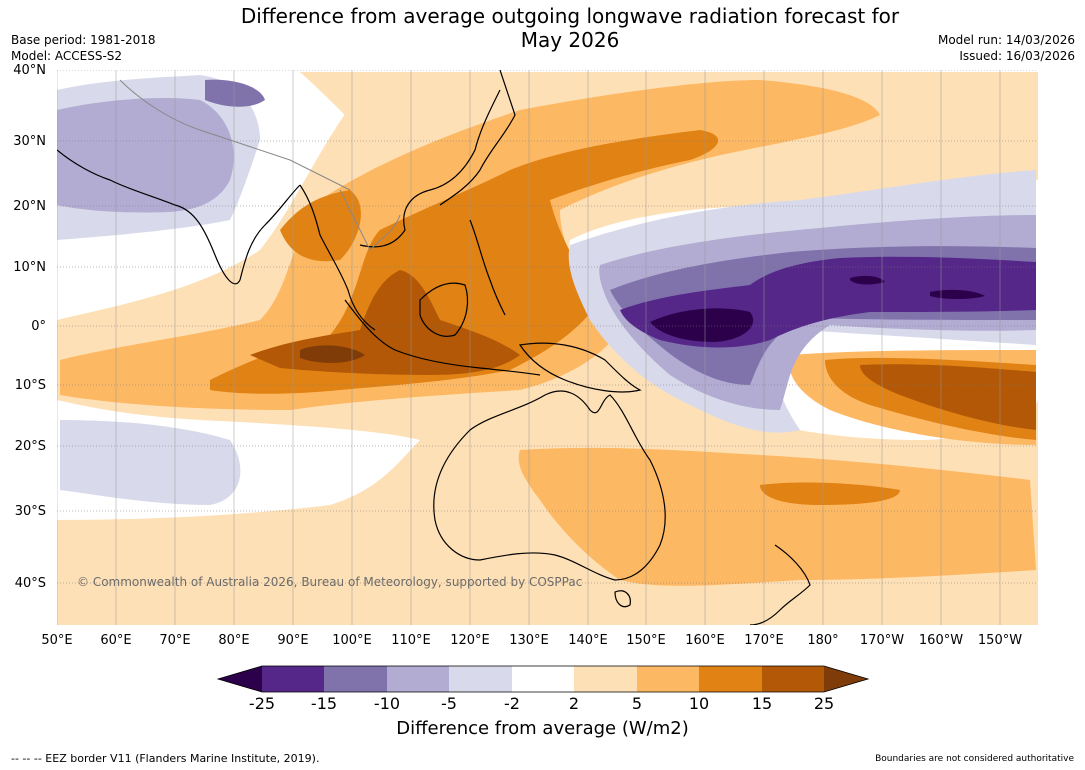 The width and height of the screenshot is (1085, 770). I want to click on coast-se-asia, so click(400, 210).